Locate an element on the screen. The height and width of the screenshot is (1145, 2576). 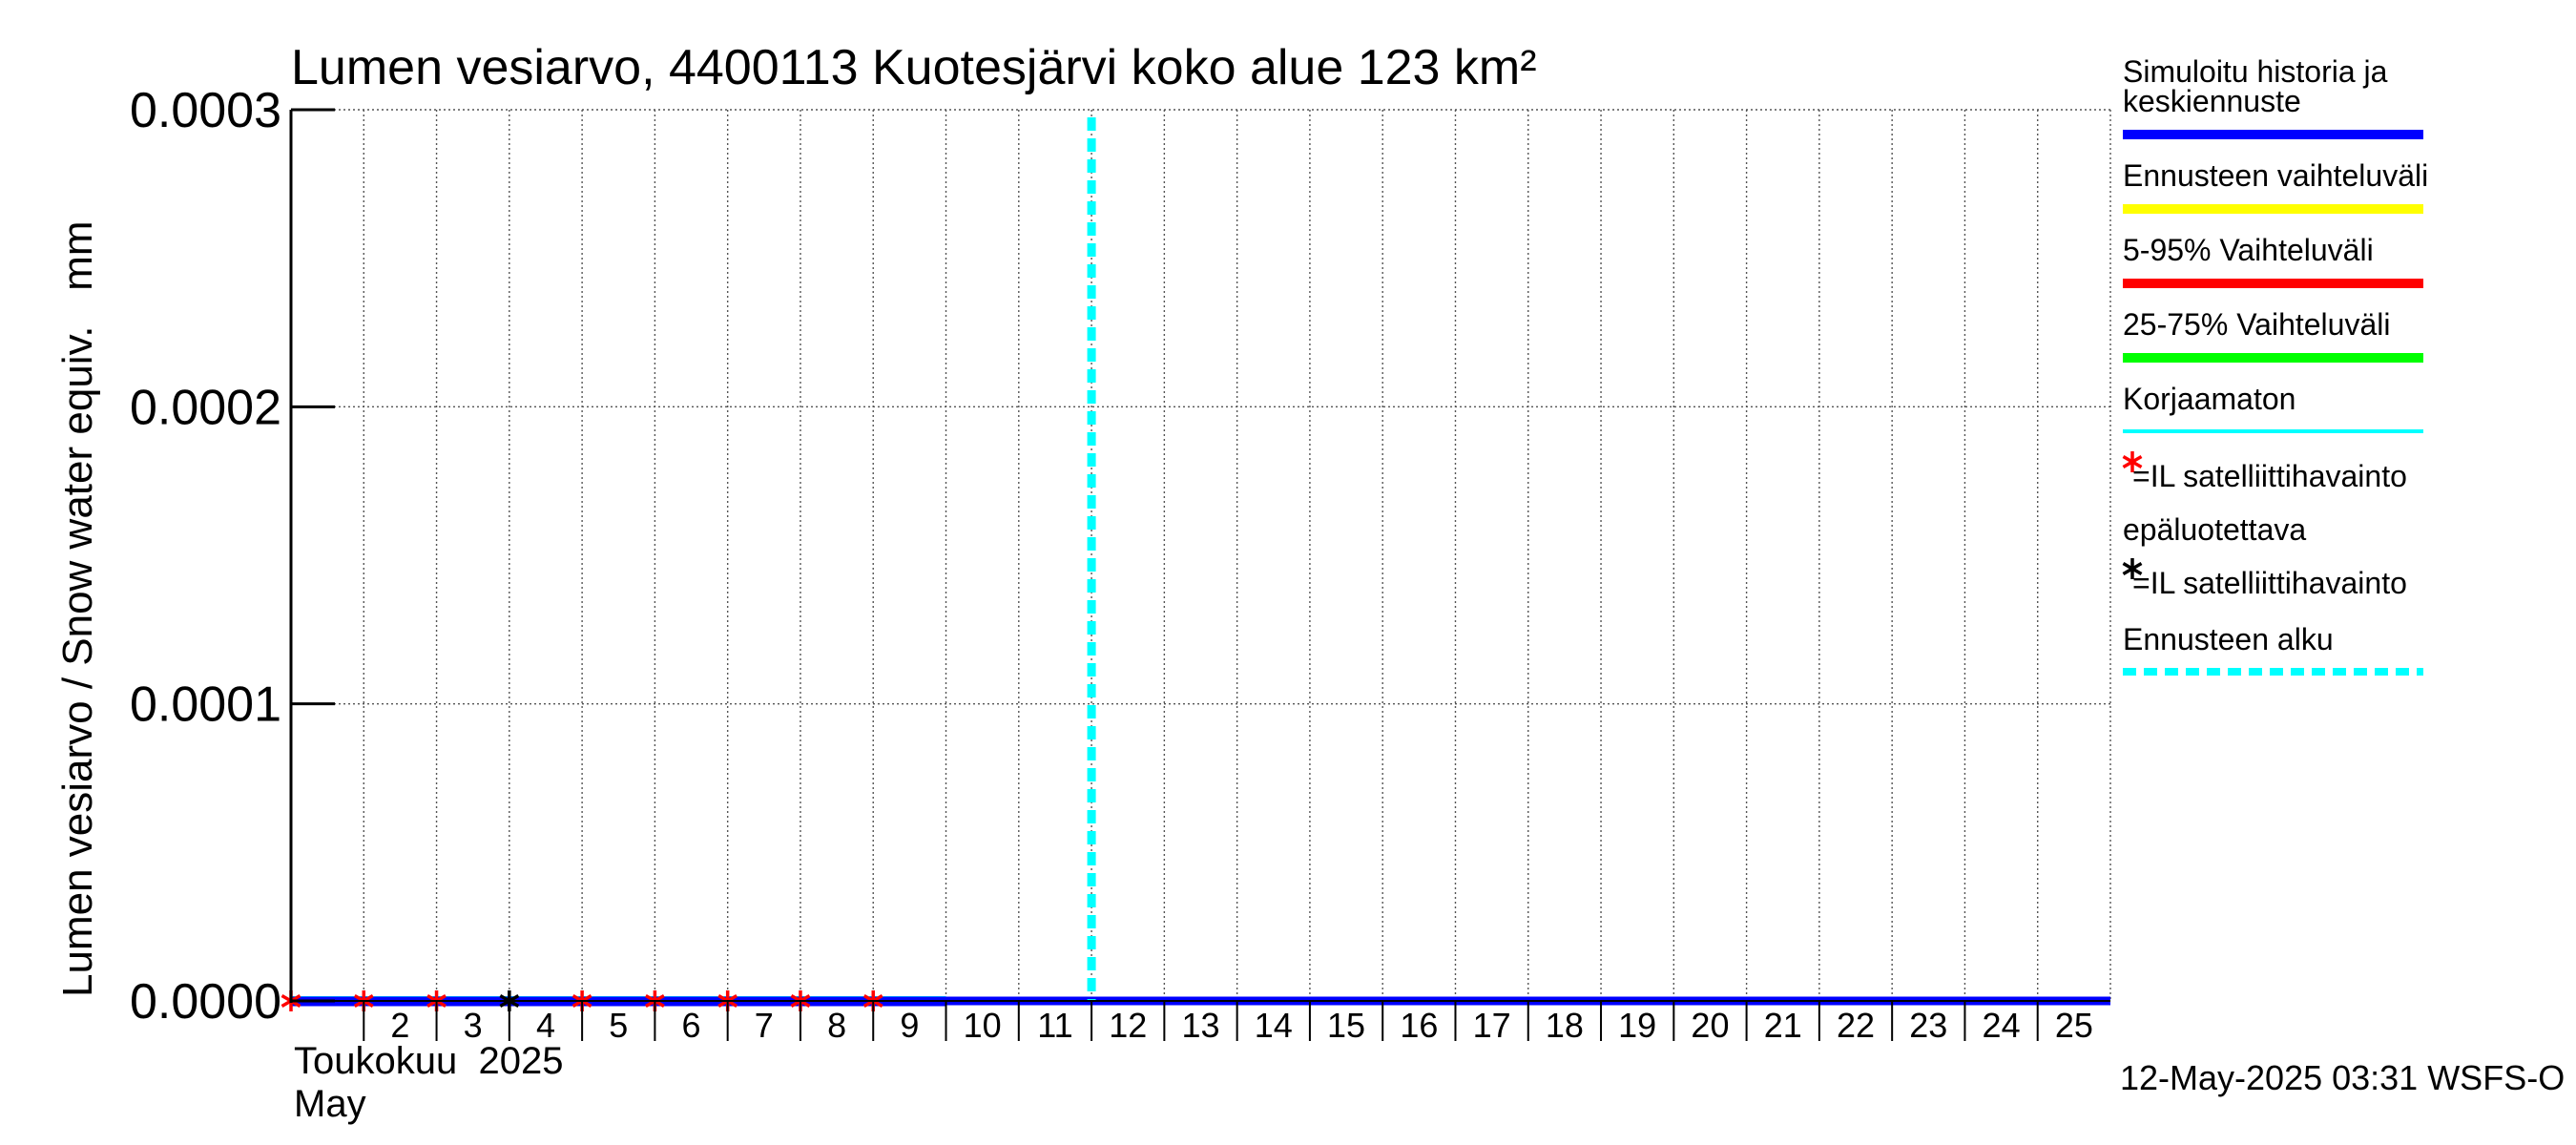
footer-timestamp: 12-May-2025 03:31 WSFS-O is located at coordinates (2342, 1077).